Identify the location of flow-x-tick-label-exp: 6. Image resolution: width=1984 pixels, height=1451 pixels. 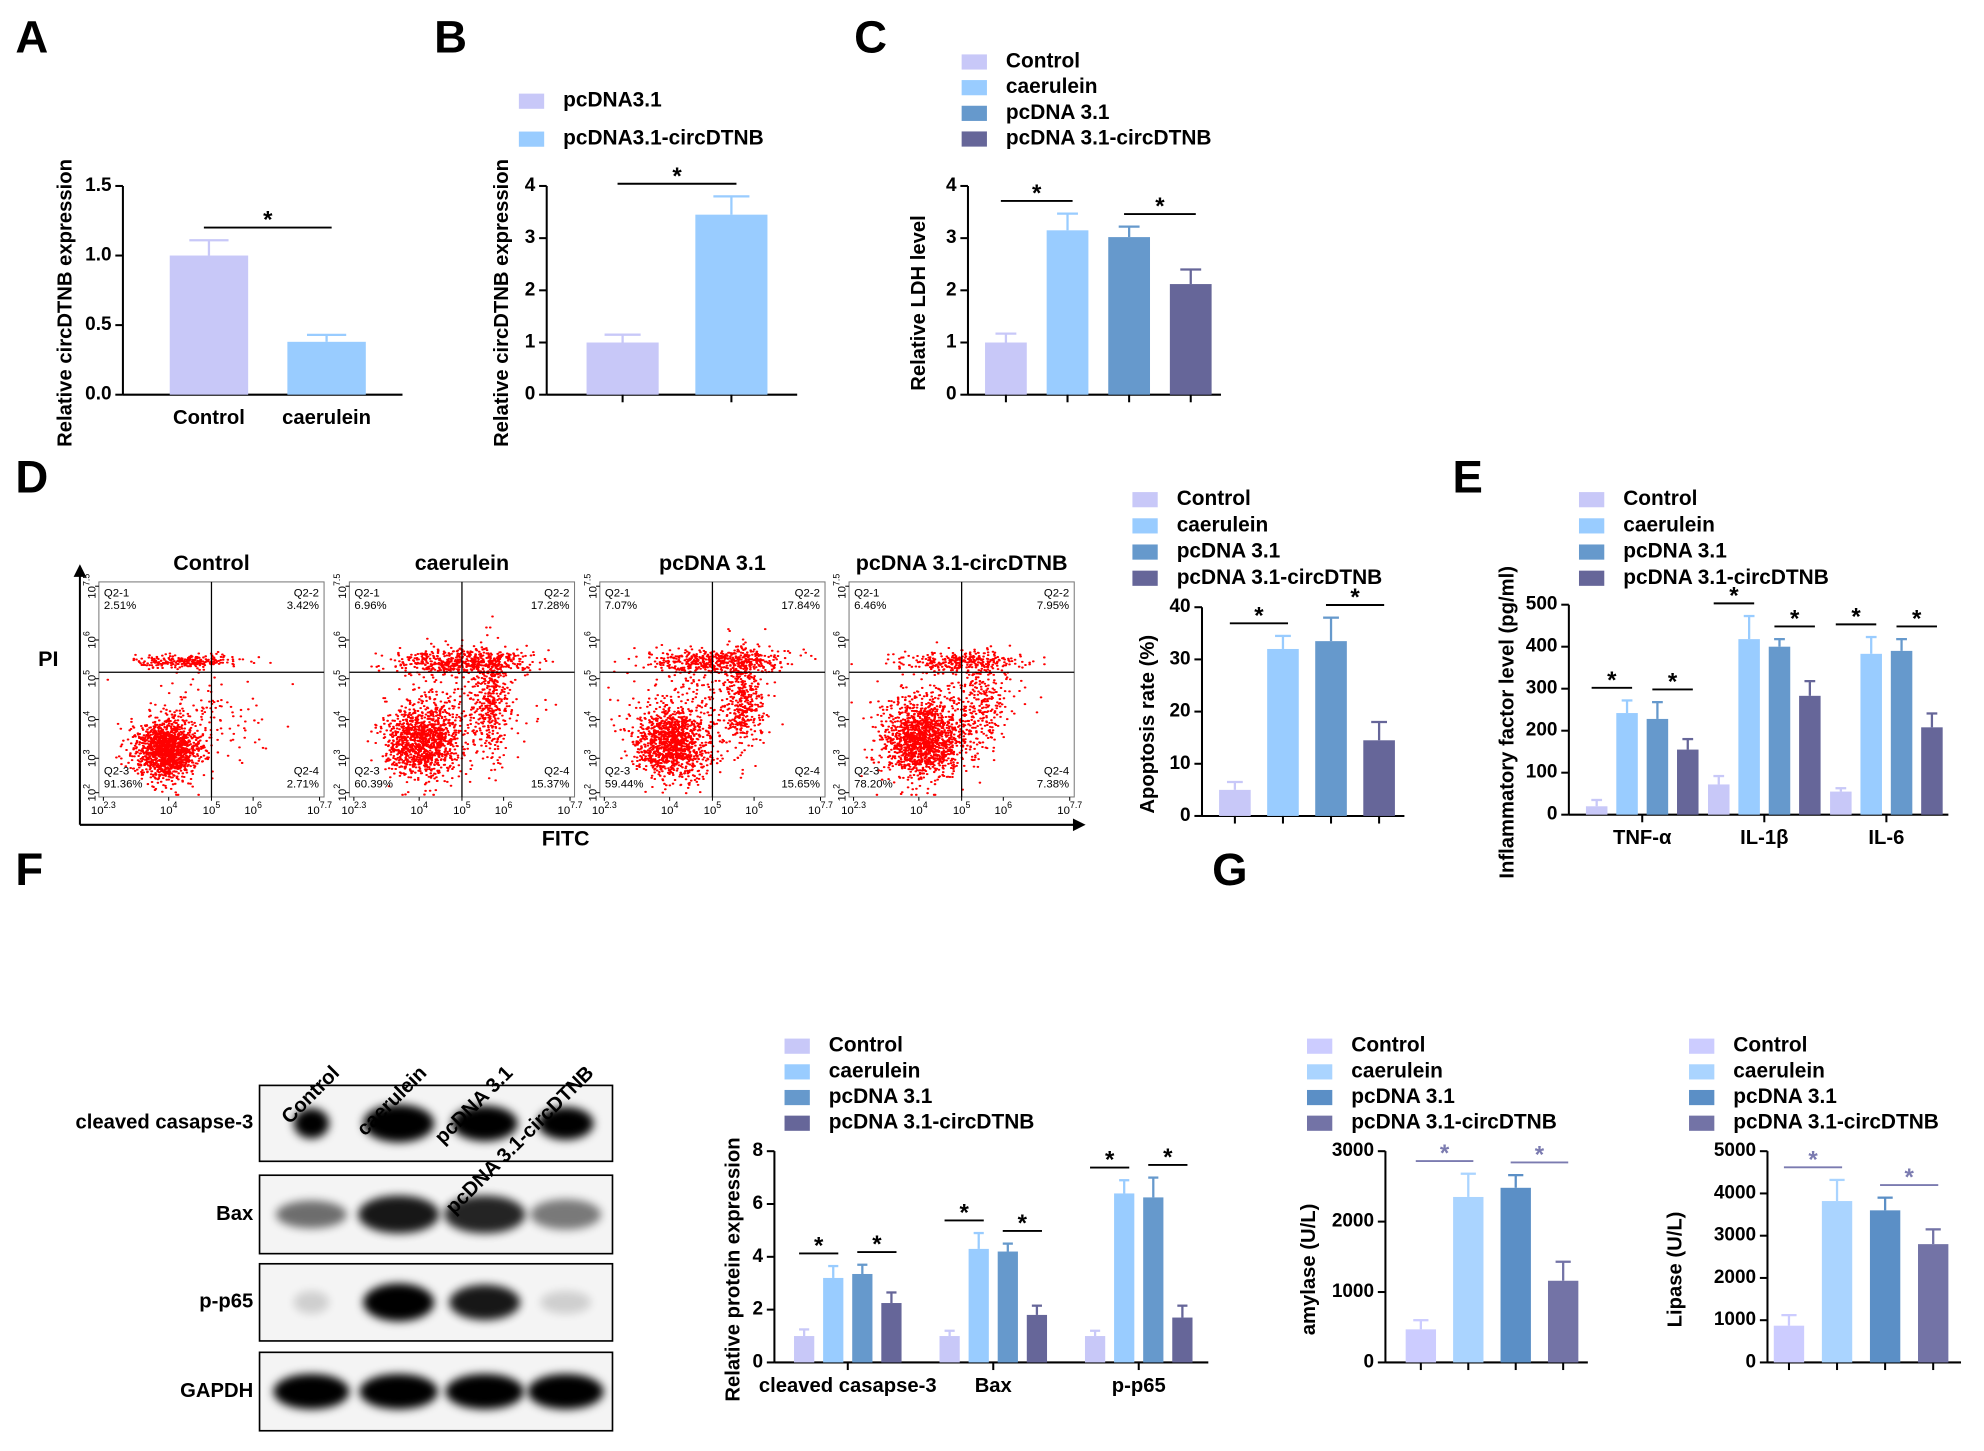
(259, 805).